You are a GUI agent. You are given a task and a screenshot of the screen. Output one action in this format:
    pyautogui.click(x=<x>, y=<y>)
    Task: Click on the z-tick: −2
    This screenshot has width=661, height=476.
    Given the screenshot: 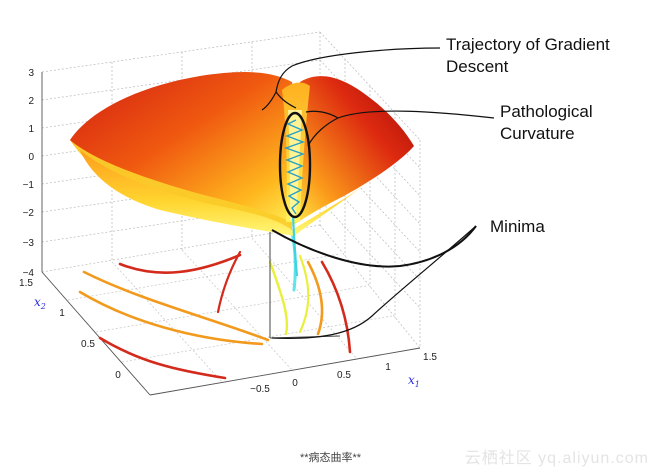 What is the action you would take?
    pyautogui.click(x=29, y=213)
    